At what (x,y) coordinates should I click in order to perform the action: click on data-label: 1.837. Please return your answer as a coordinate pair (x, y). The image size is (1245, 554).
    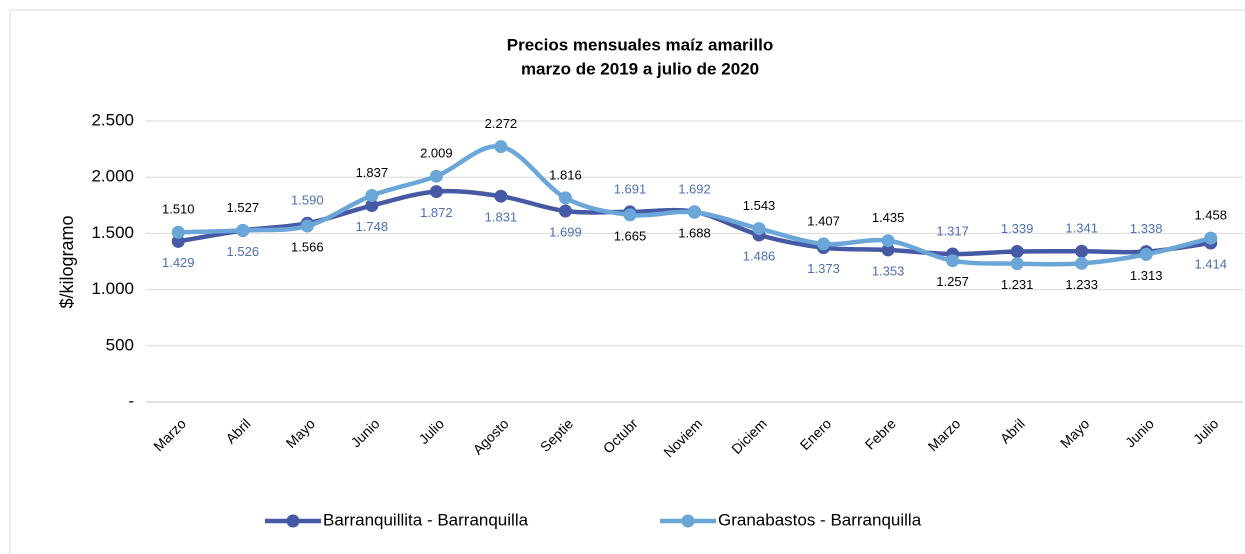
    Looking at the image, I should click on (372, 172).